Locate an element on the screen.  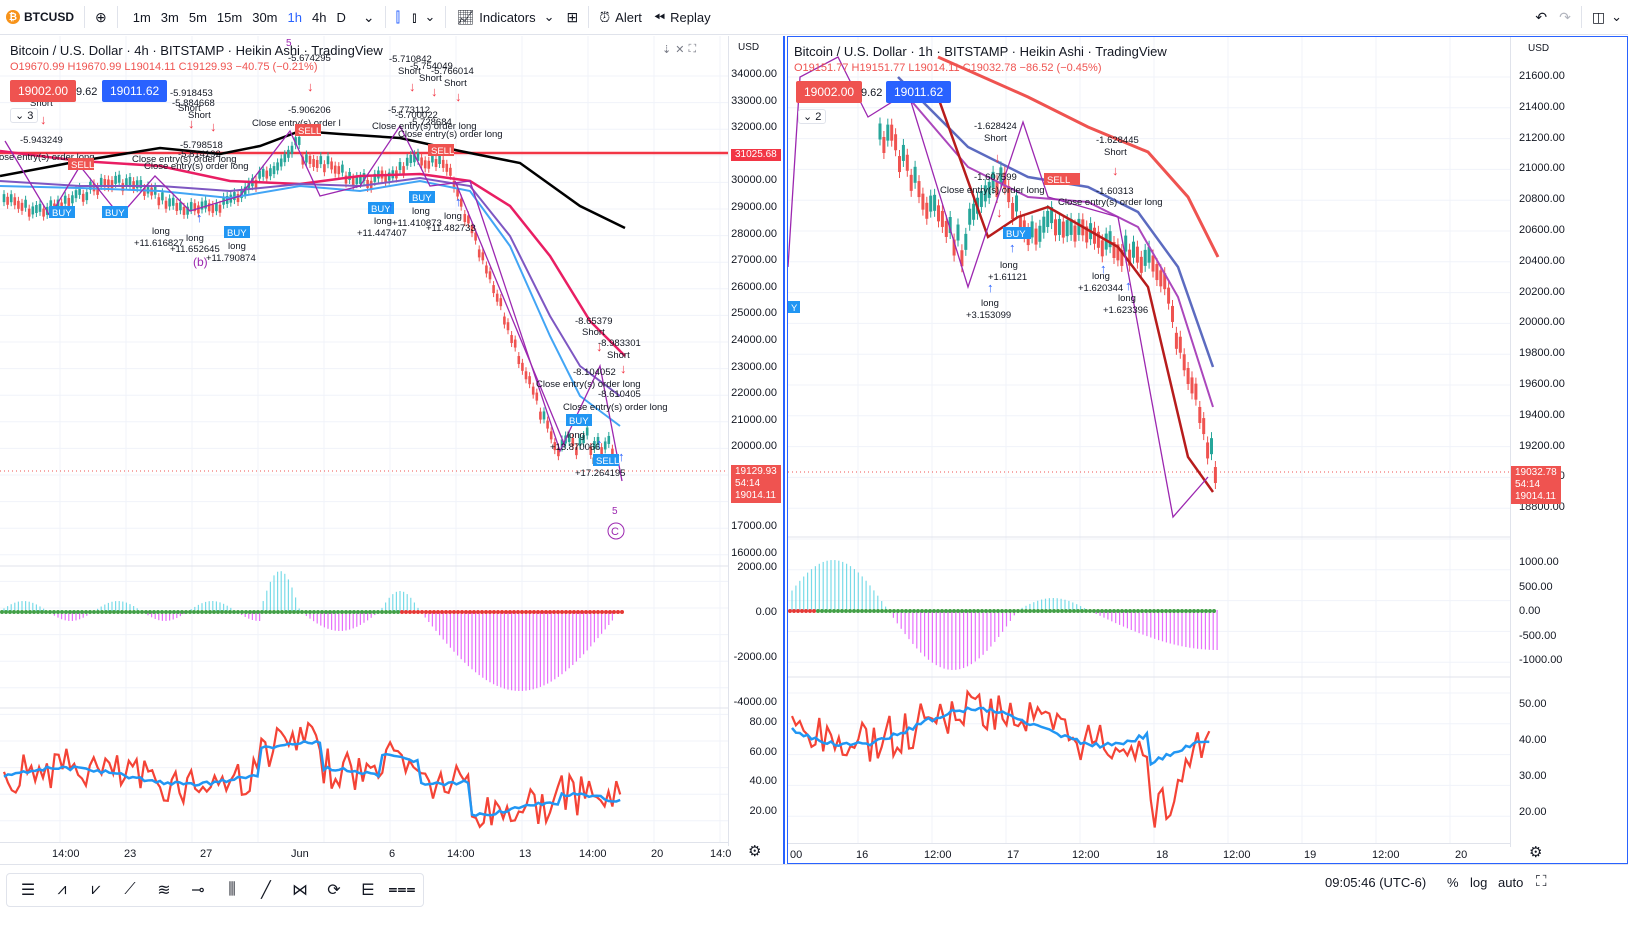
redo-button: ↷ is located at coordinates (1565, 17).